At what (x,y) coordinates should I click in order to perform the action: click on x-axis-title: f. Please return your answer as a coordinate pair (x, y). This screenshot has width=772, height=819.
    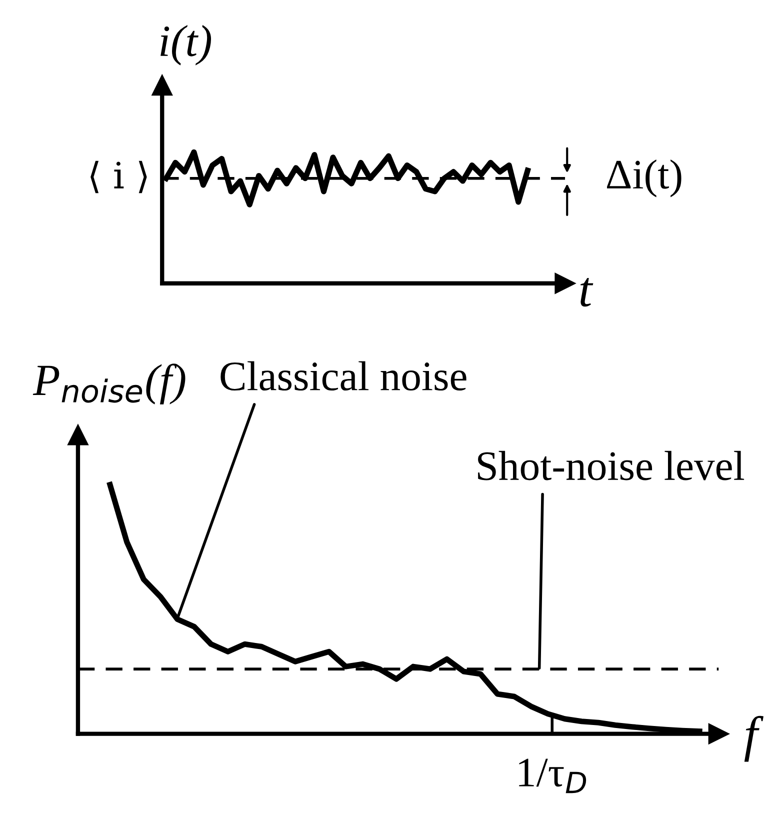
    Looking at the image, I should click on (754, 739).